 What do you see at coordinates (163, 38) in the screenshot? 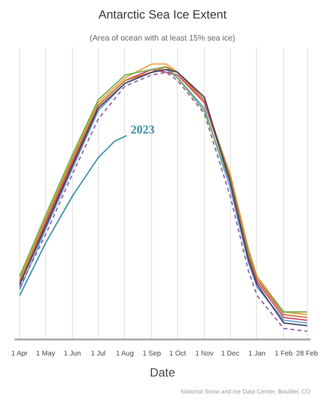
I see `chart-subtitle: (Area of ocean with at least 15% sea ice)` at bounding box center [163, 38].